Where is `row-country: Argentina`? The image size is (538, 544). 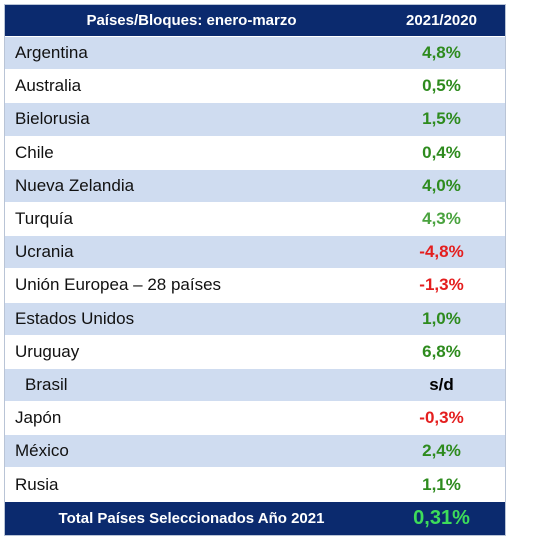
row-country: Argentina is located at coordinates (51, 53).